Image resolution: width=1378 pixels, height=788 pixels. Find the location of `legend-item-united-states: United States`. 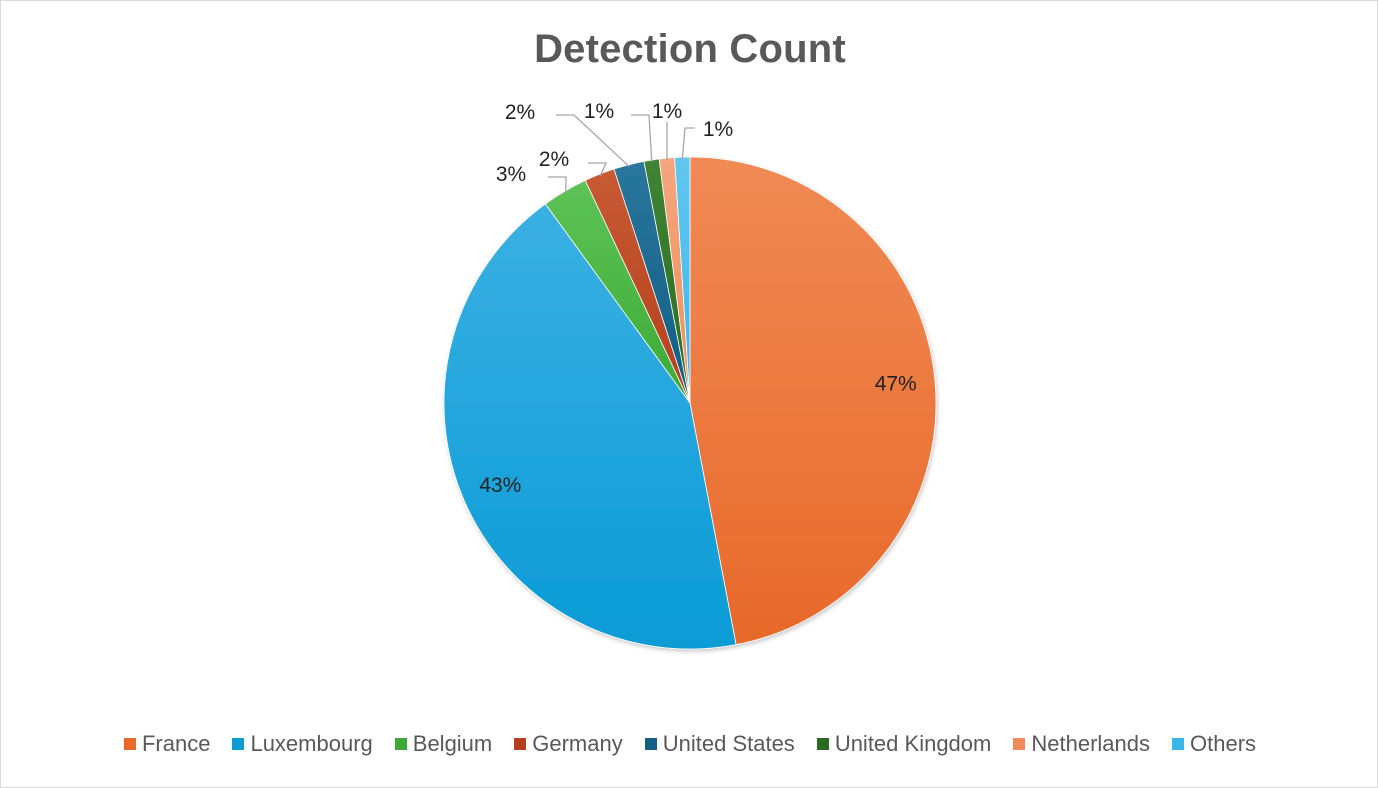

legend-item-united-states: United States is located at coordinates (719, 744).